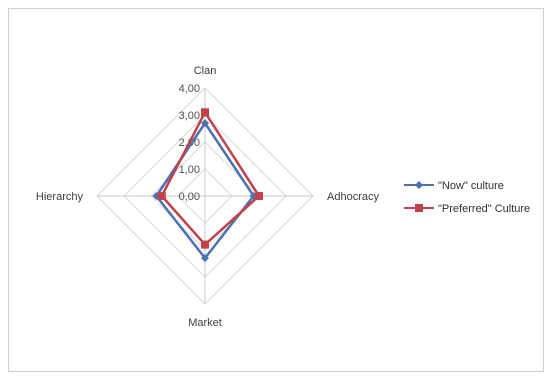 Image resolution: width=552 pixels, height=380 pixels. What do you see at coordinates (189, 170) in the screenshot?
I see `tick-label-1: 1,00` at bounding box center [189, 170].